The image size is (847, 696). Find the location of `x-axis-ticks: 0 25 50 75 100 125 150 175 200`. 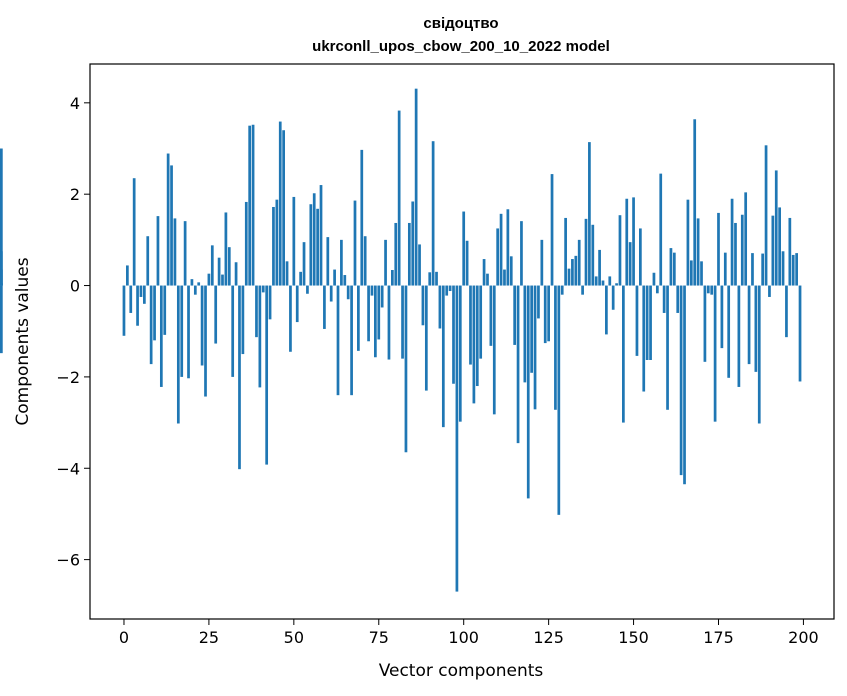

x-axis-ticks: 0 25 50 75 100 125 150 175 200 is located at coordinates (469, 633).